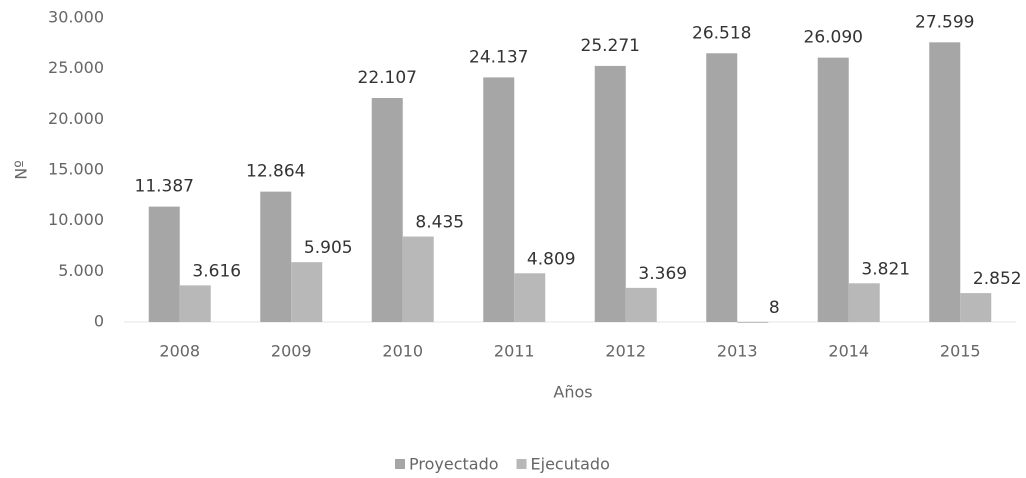  I want to click on data-label: 8, so click(774, 308).